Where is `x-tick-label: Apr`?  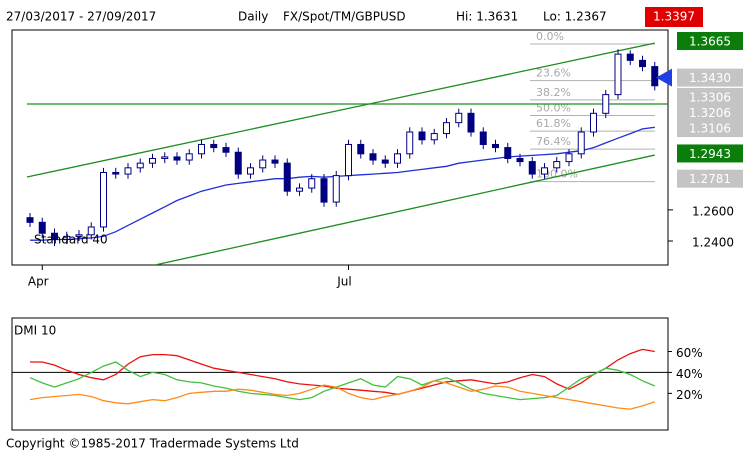 x-tick-label: Apr is located at coordinates (38, 282).